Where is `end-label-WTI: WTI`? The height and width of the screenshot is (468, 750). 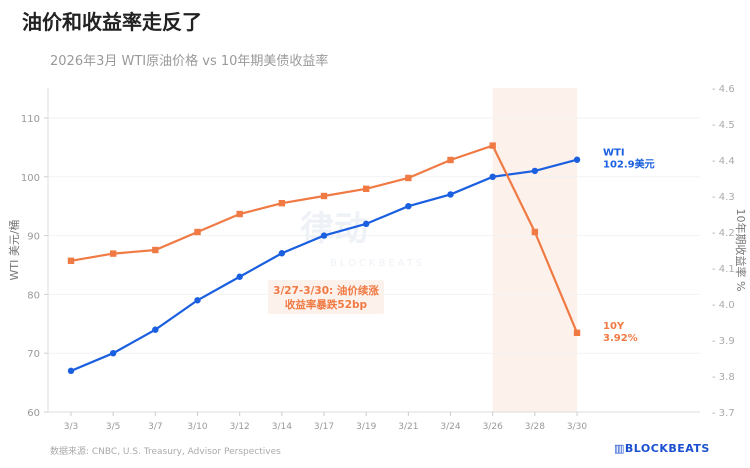 end-label-WTI: WTI is located at coordinates (614, 153).